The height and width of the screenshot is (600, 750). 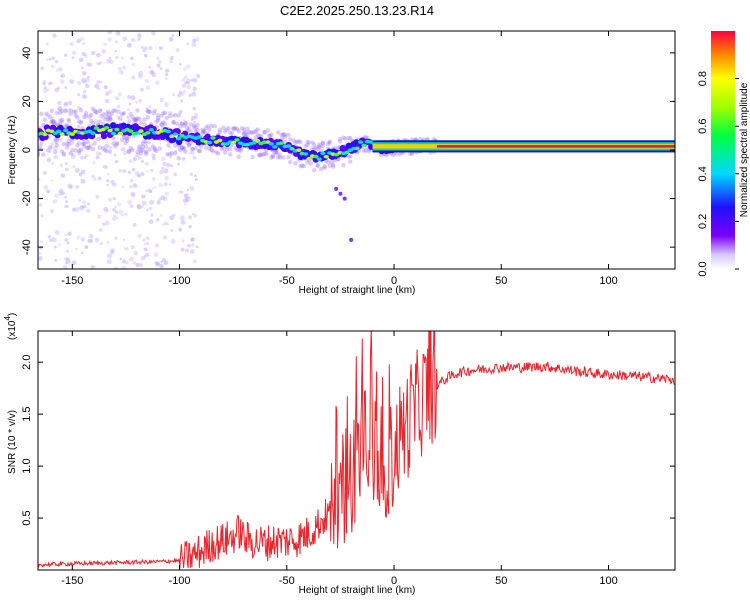 I want to click on snr-xtick-label: 100, so click(x=608, y=581).